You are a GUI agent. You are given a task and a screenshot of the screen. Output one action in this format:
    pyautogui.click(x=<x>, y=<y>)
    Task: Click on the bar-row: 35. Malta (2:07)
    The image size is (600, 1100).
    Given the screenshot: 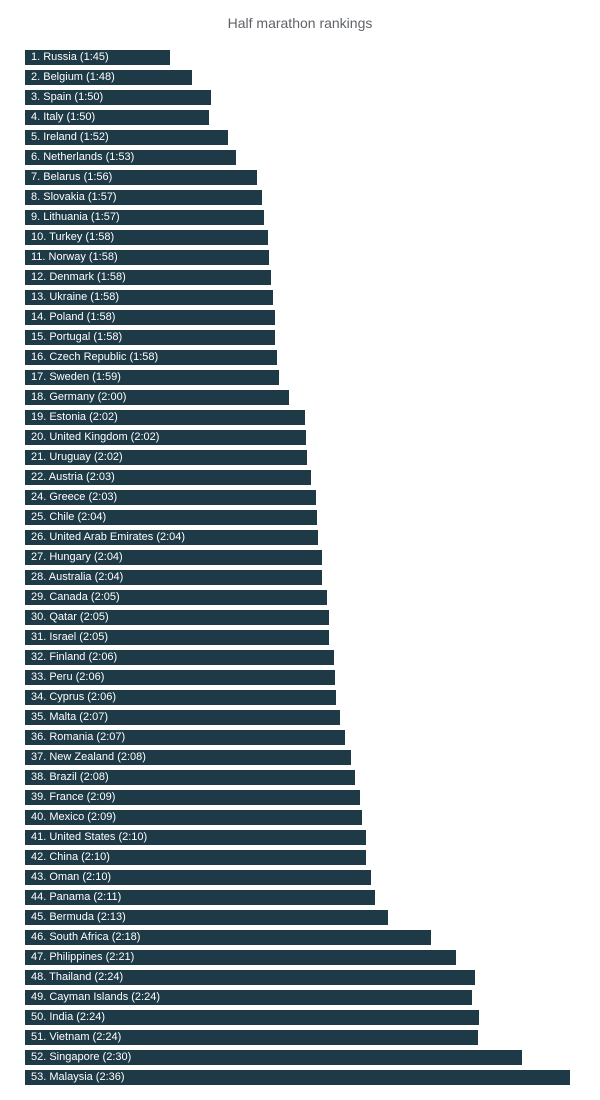 What is the action you would take?
    pyautogui.click(x=312, y=717)
    